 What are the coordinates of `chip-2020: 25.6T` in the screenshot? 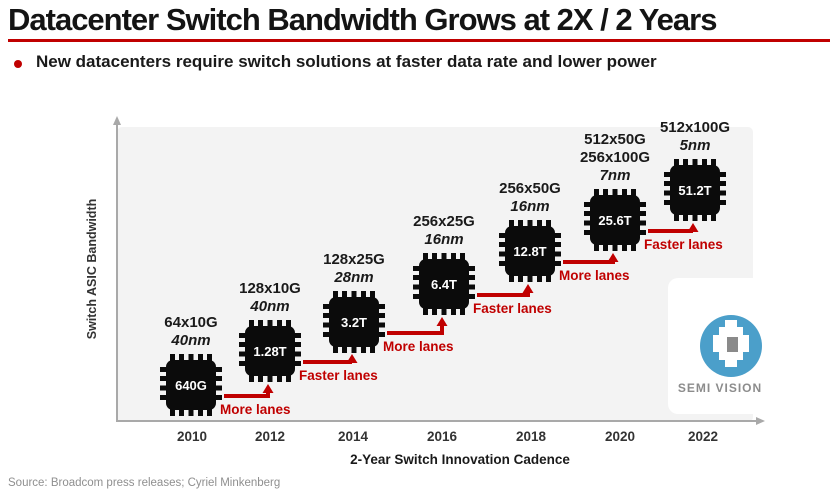 It's located at (615, 220).